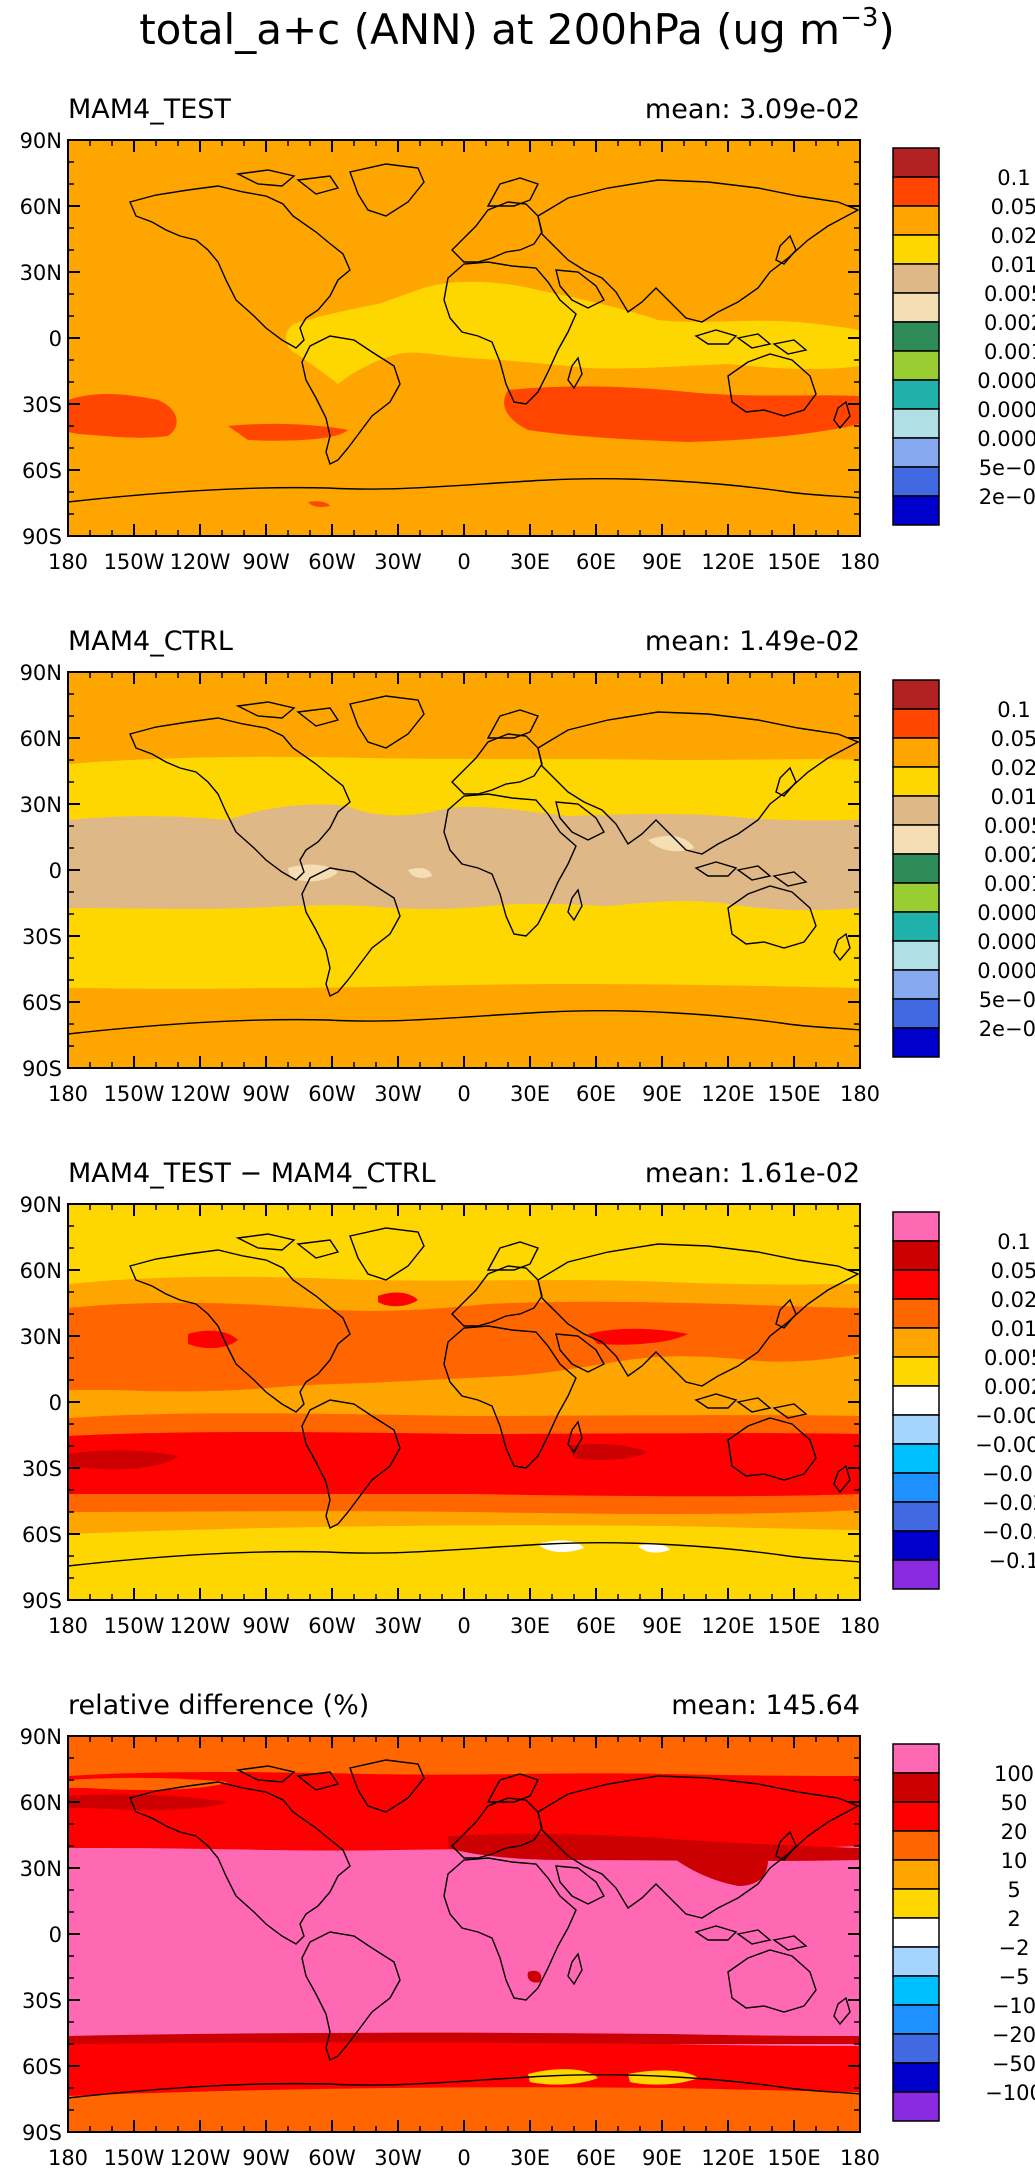 This screenshot has width=1035, height=2175. Describe the element at coordinates (1013, 2035) in the screenshot. I see `colorbar-label: −20` at that location.